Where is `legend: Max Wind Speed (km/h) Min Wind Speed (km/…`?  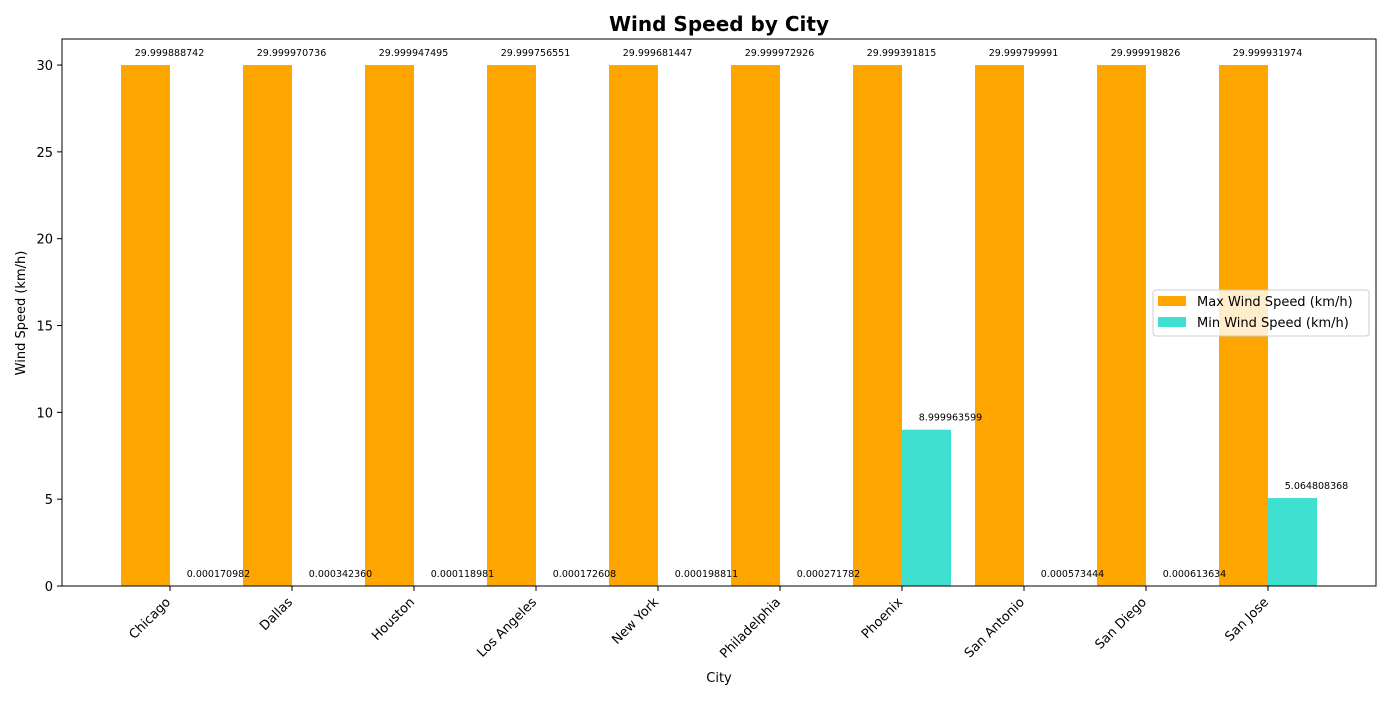
legend: Max Wind Speed (km/h) Min Wind Speed (km/… is located at coordinates (1261, 313).